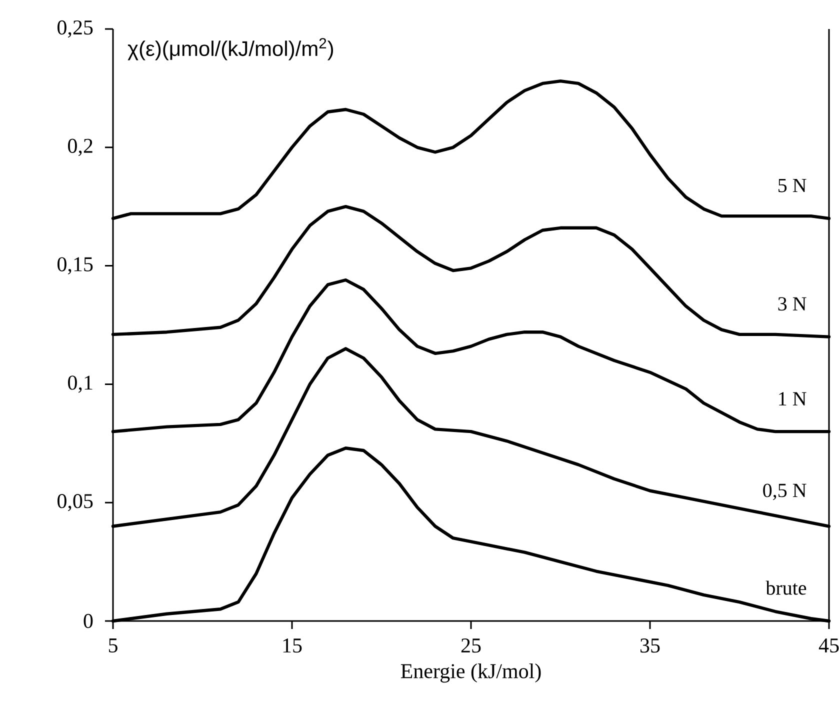  What do you see at coordinates (784, 492) in the screenshot?
I see `series-label: 0,5 N` at bounding box center [784, 492].